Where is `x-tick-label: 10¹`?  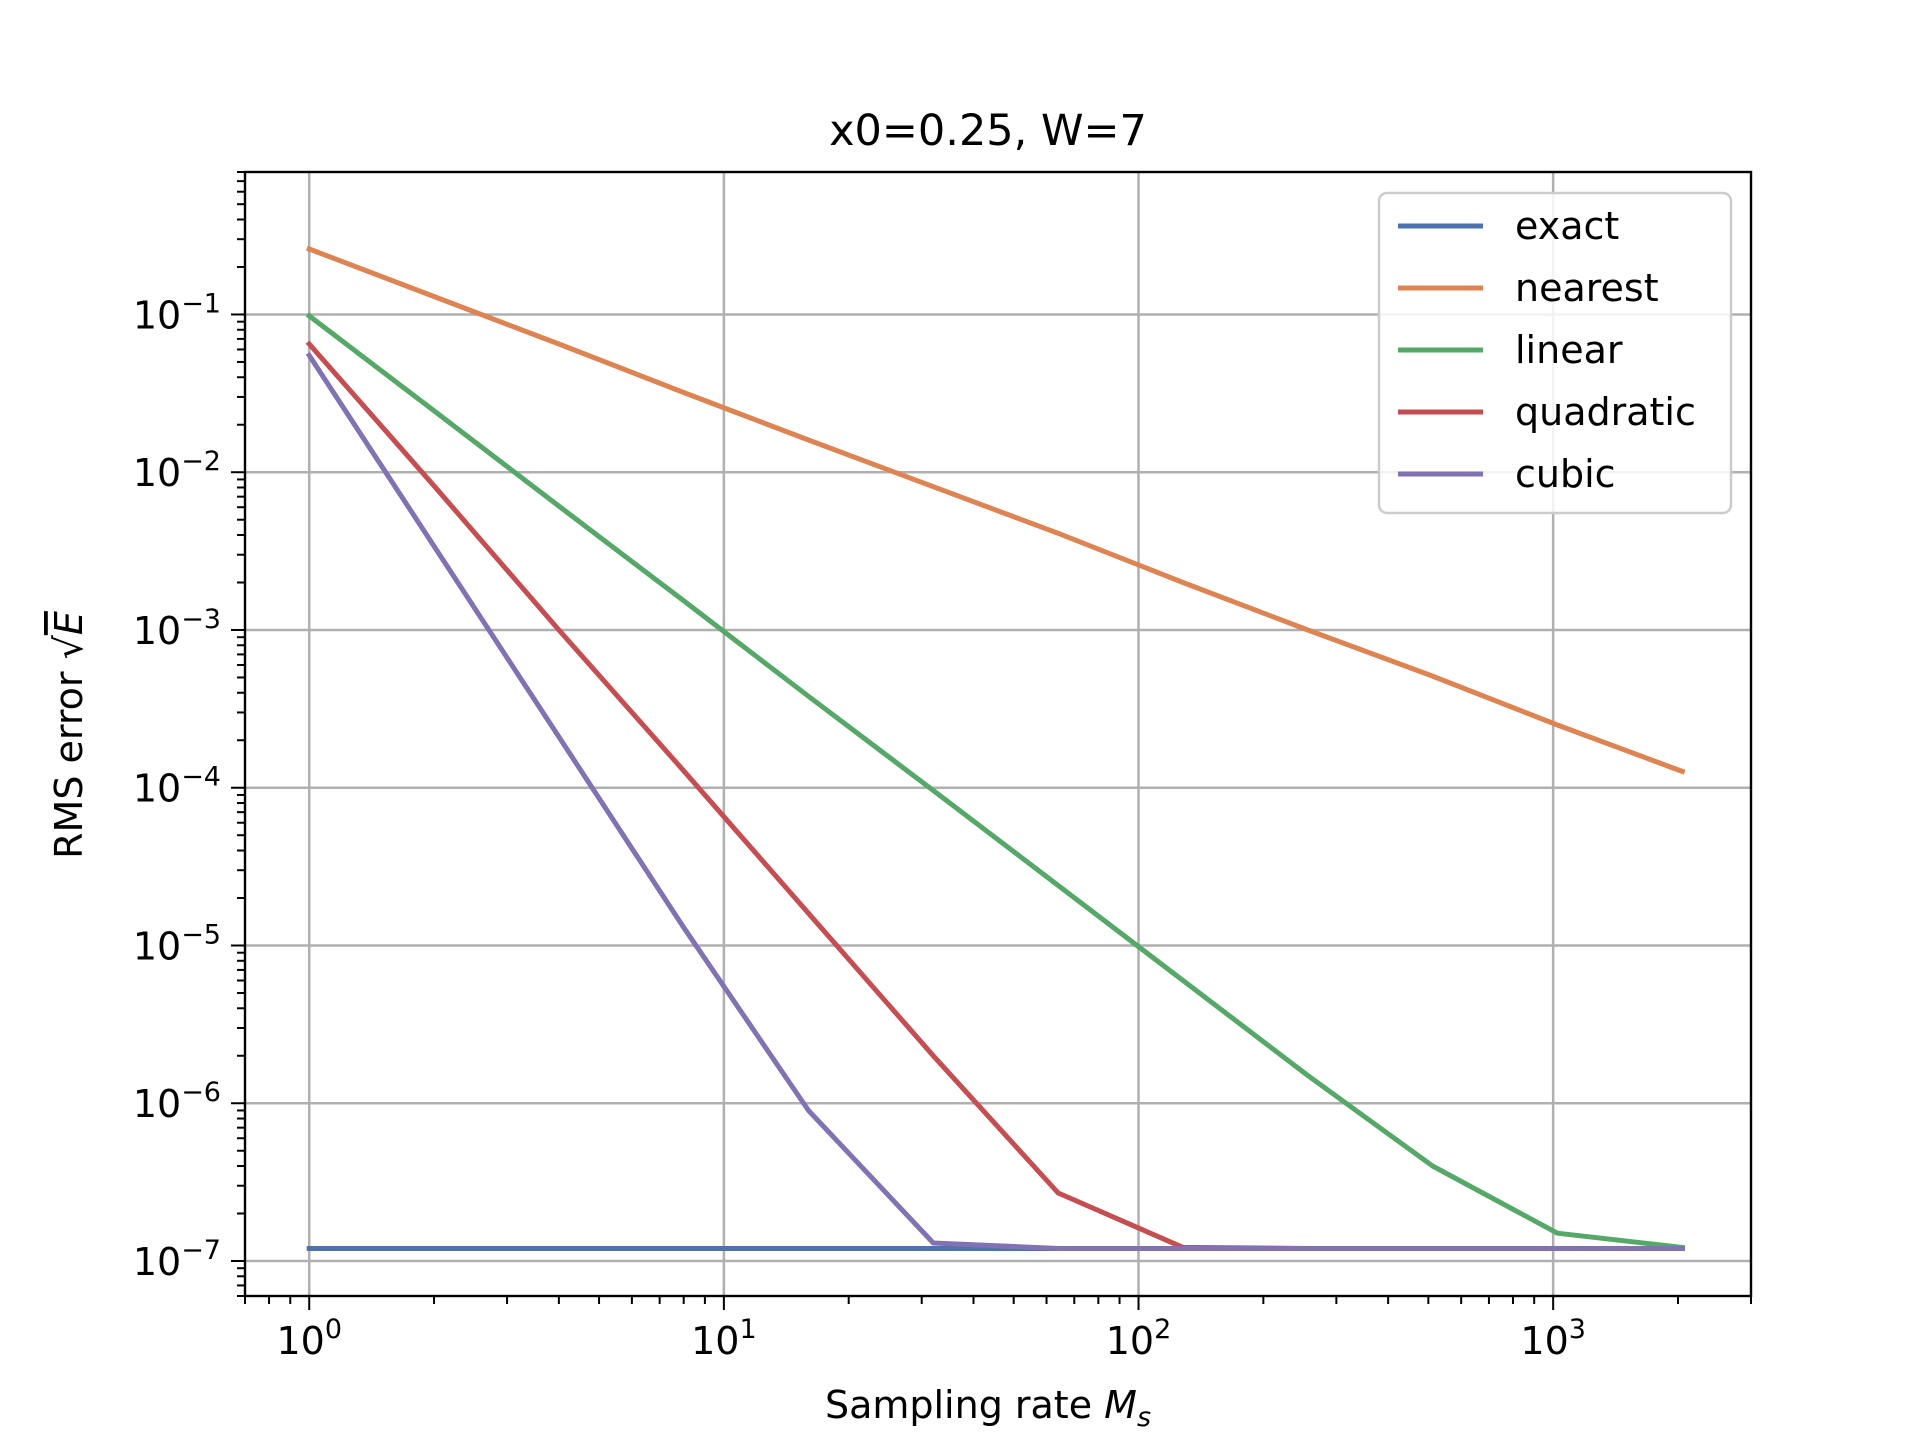
x-tick-label: 10¹ is located at coordinates (724, 1338).